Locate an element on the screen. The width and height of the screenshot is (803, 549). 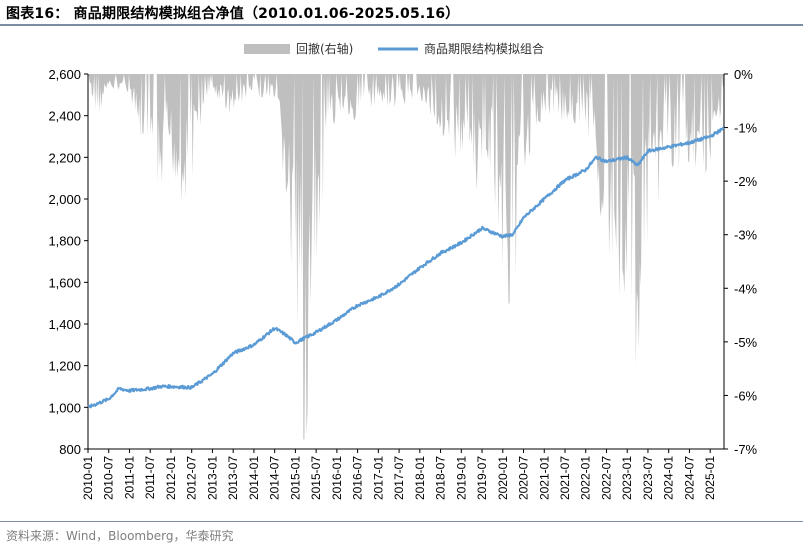
x-tick-label: 2010-07 is located at coordinates (109, 478).